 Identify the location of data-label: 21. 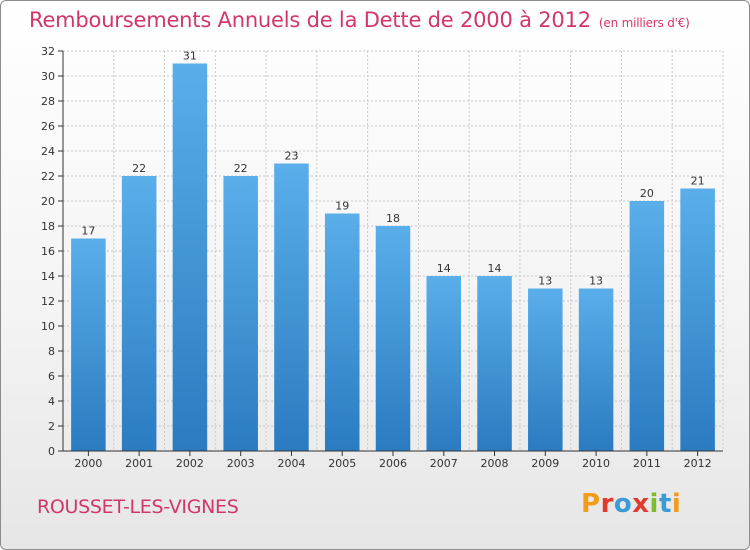
(698, 181).